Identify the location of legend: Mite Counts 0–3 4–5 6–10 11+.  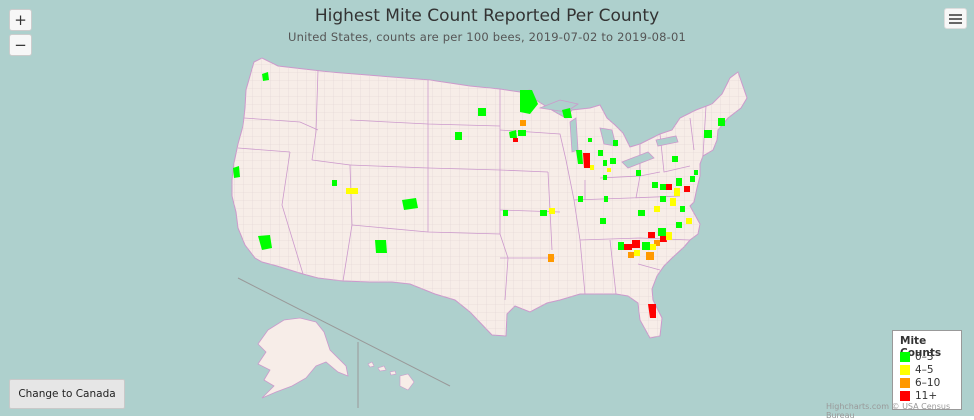
(927, 370).